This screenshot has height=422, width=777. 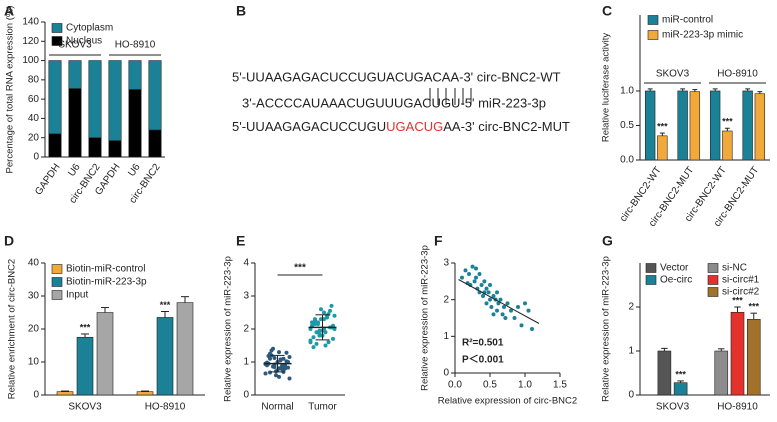 What do you see at coordinates (734, 268) in the screenshot?
I see `legend-label: si-NC` at bounding box center [734, 268].